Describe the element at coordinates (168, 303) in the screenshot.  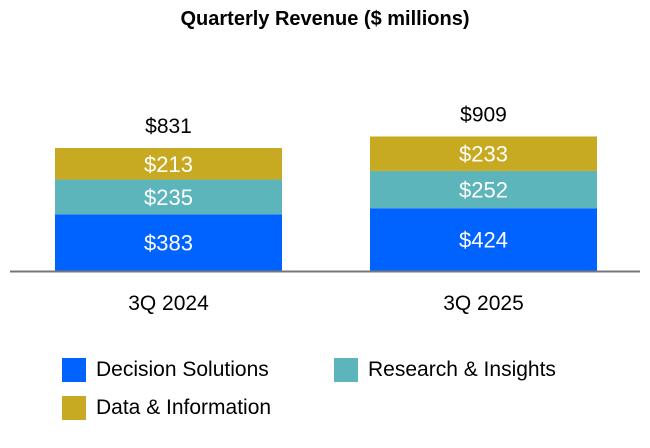
I see `x-tick-label: 3Q 2024` at that location.